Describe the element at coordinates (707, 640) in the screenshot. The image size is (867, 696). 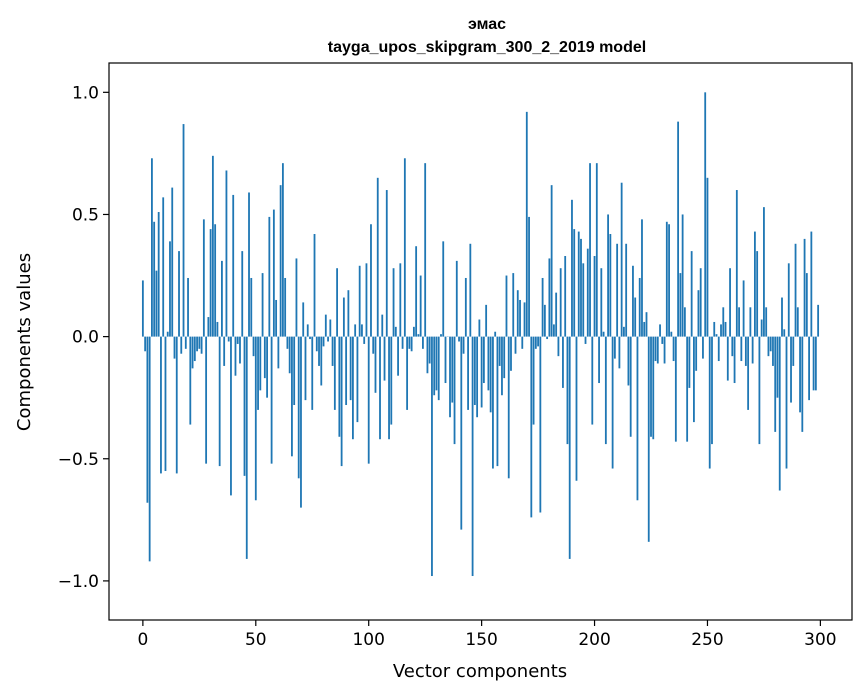
I see `x-tick-label: 250` at that location.